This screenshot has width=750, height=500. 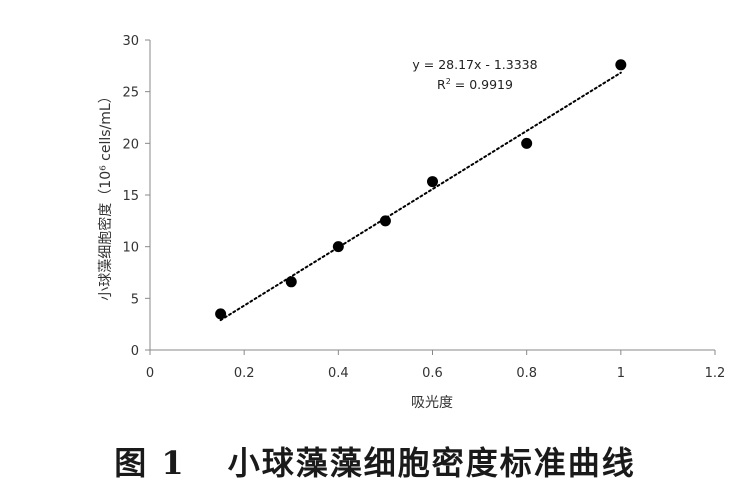 I want to click on x-tick-label: 0.2, so click(x=244, y=373).